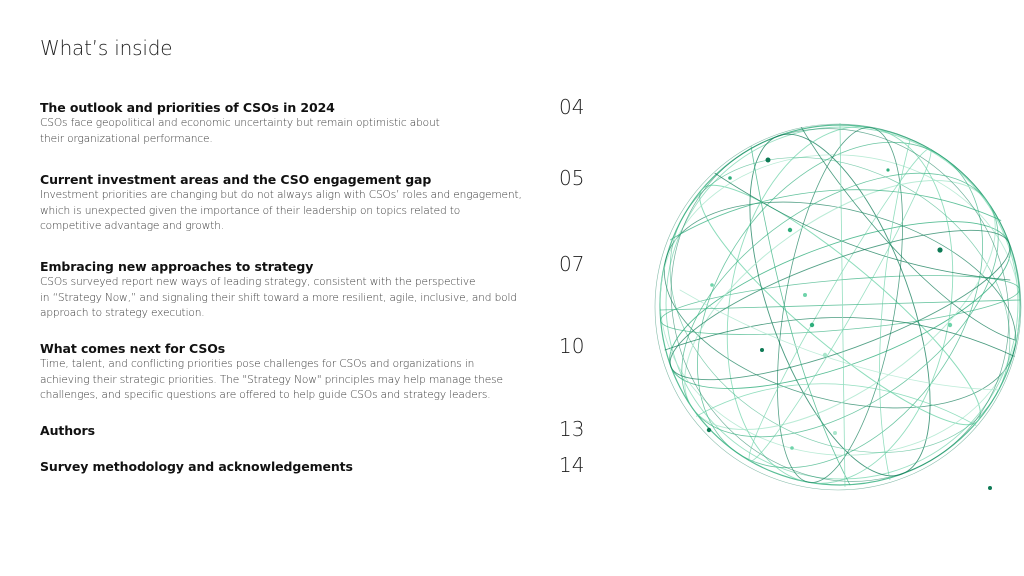 This screenshot has height=576, width=1024. I want to click on toc-page-number: 13, so click(572, 429).